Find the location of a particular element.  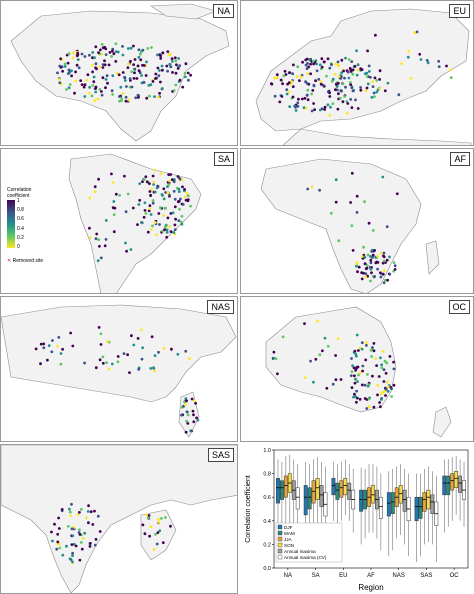

legend-swatch is located at coordinates (280, 533).